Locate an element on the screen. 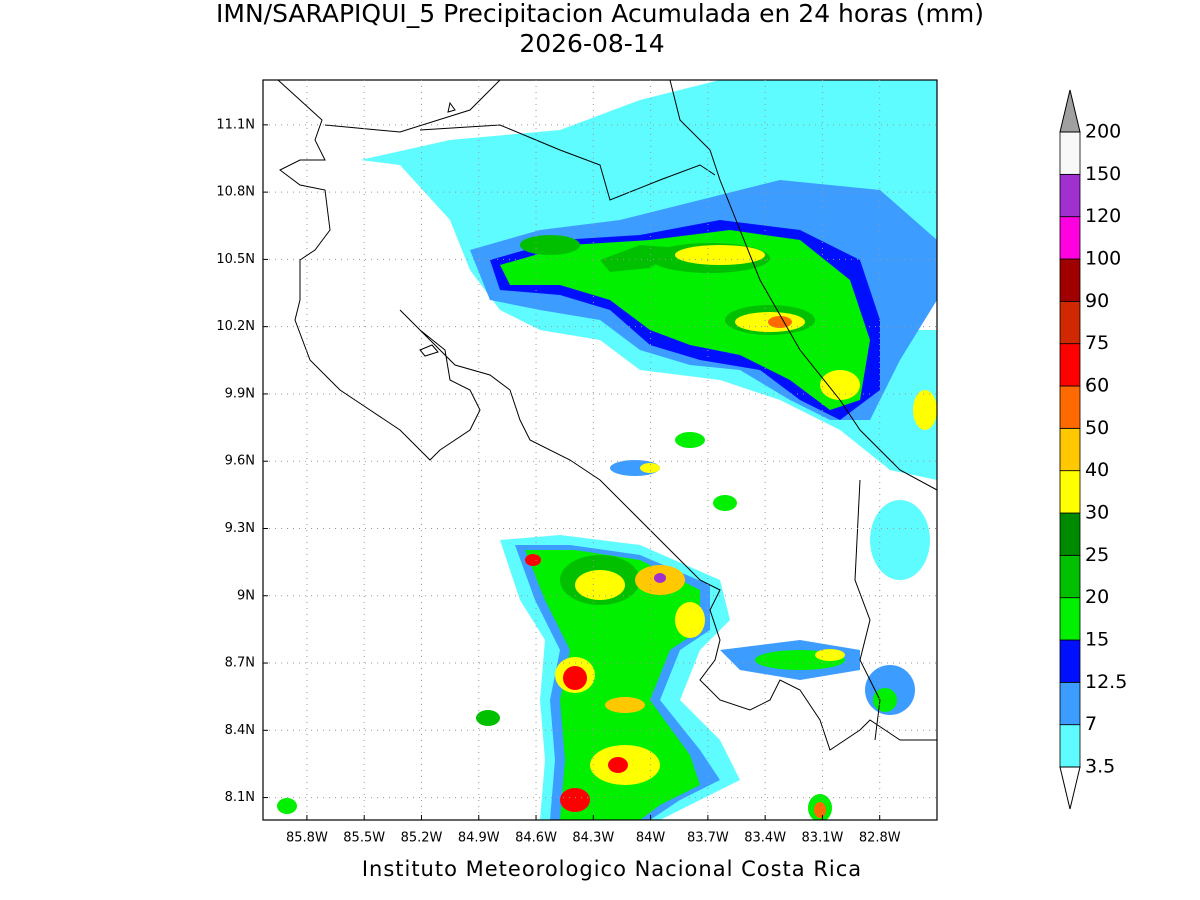 This screenshot has height=900, width=1200. x-tick-label: 84.6W is located at coordinates (536, 838).